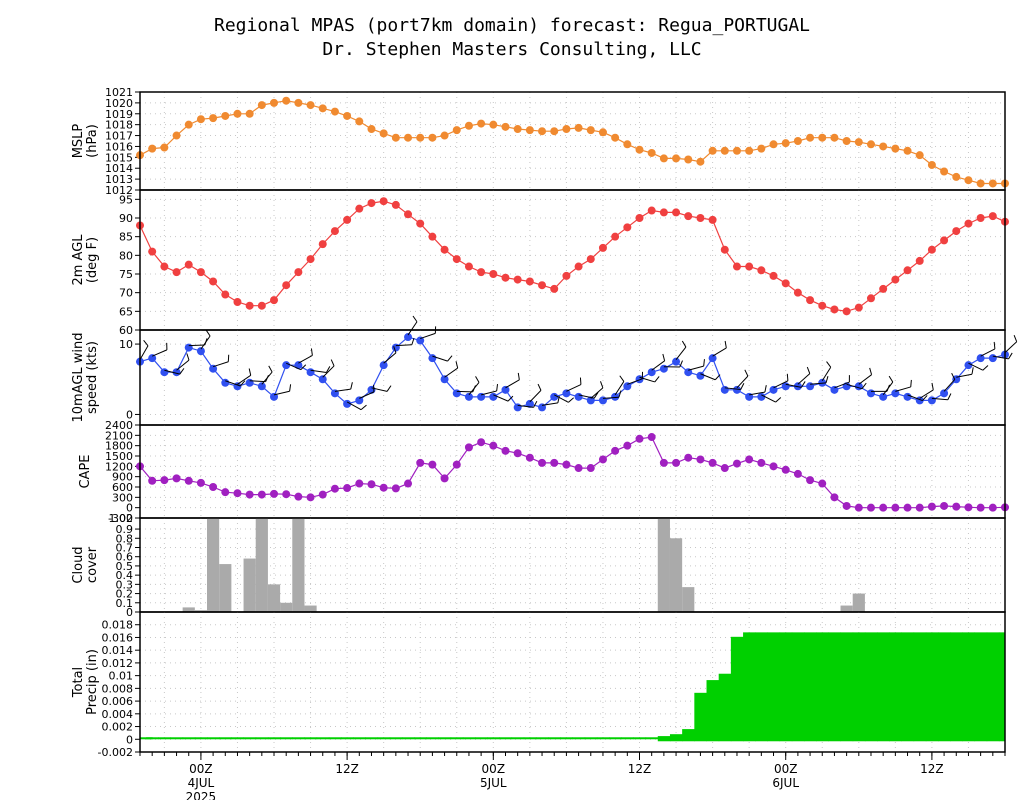  I want to click on y-tick-label: 1019, so click(119, 114).